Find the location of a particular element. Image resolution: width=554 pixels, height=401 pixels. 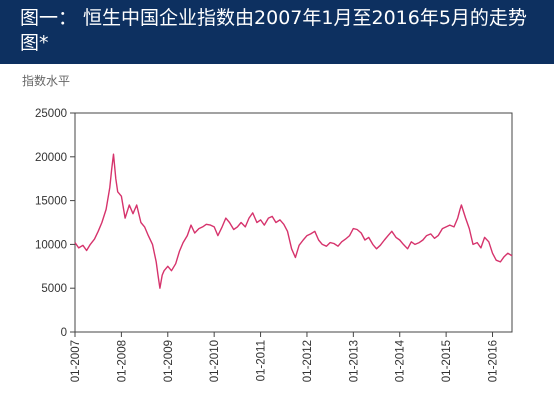

x-tick-label: 01-2011 is located at coordinates (262, 360).